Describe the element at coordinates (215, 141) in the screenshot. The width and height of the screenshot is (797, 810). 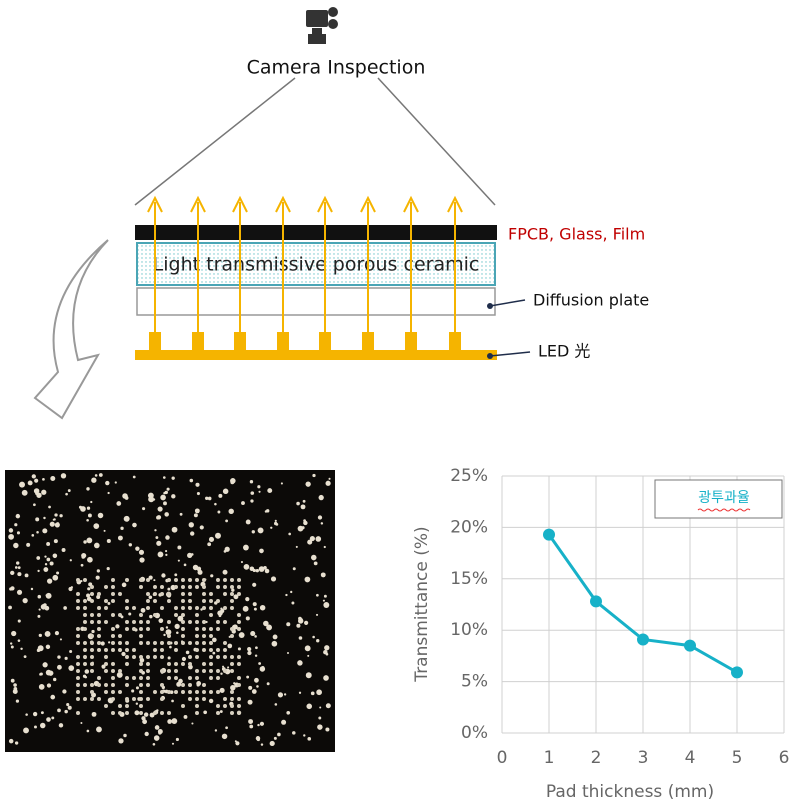
I see `view-line` at that location.